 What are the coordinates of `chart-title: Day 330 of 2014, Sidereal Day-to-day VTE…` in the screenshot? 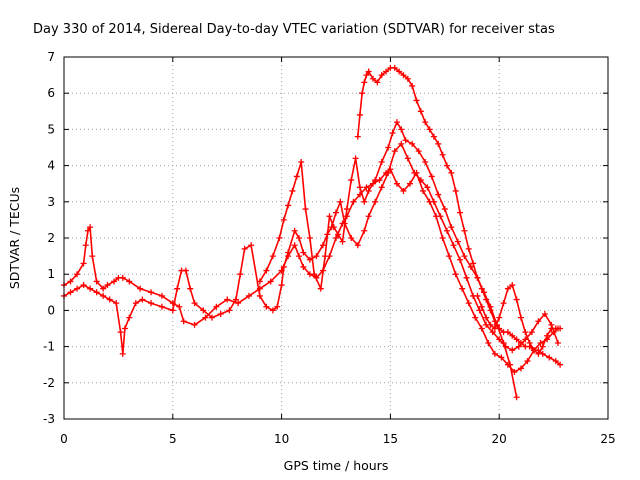 It's located at (294, 29).